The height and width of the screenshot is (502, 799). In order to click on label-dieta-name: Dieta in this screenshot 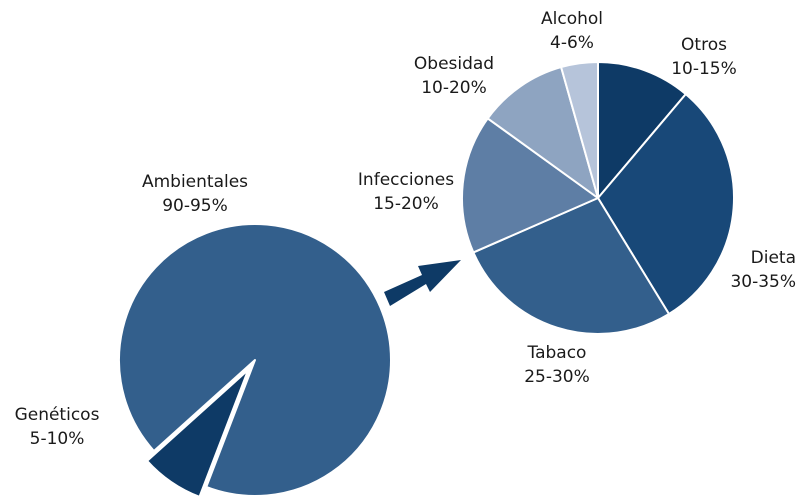, I will do `click(773, 258)`.